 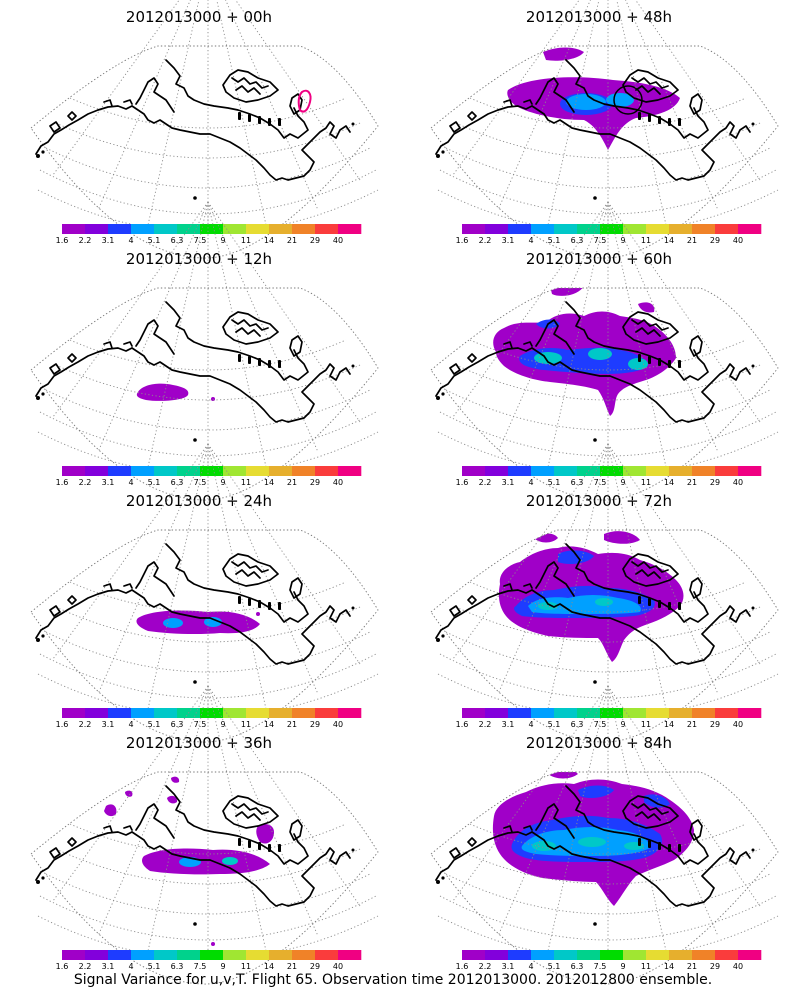 What do you see at coordinates (199, 501) in the screenshot?
I see `panel-title: 2012013000 + 24h` at bounding box center [199, 501].